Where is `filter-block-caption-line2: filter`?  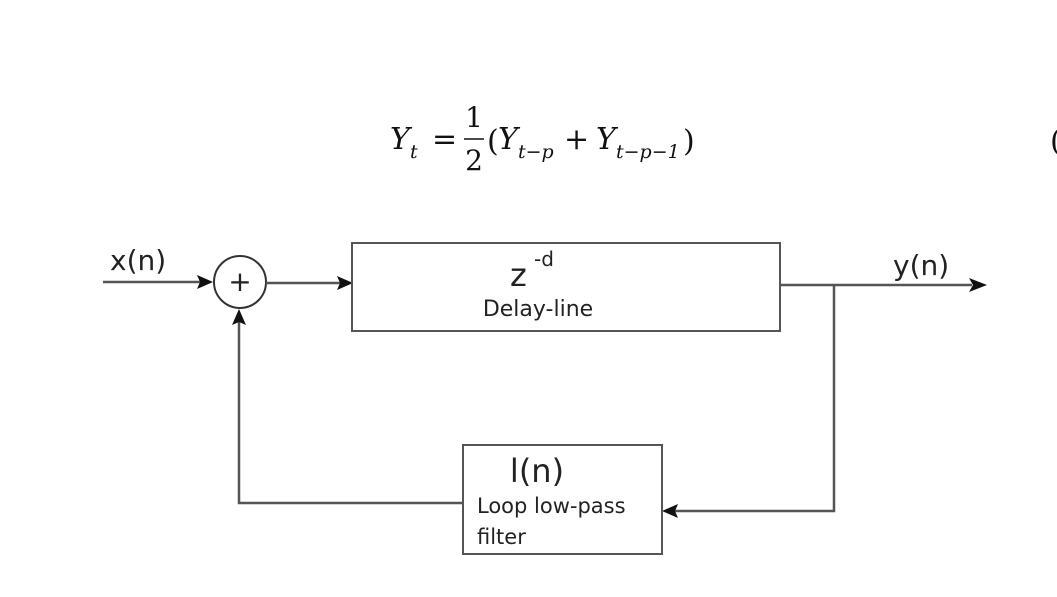
filter-block-caption-line2: filter is located at coordinates (501, 537).